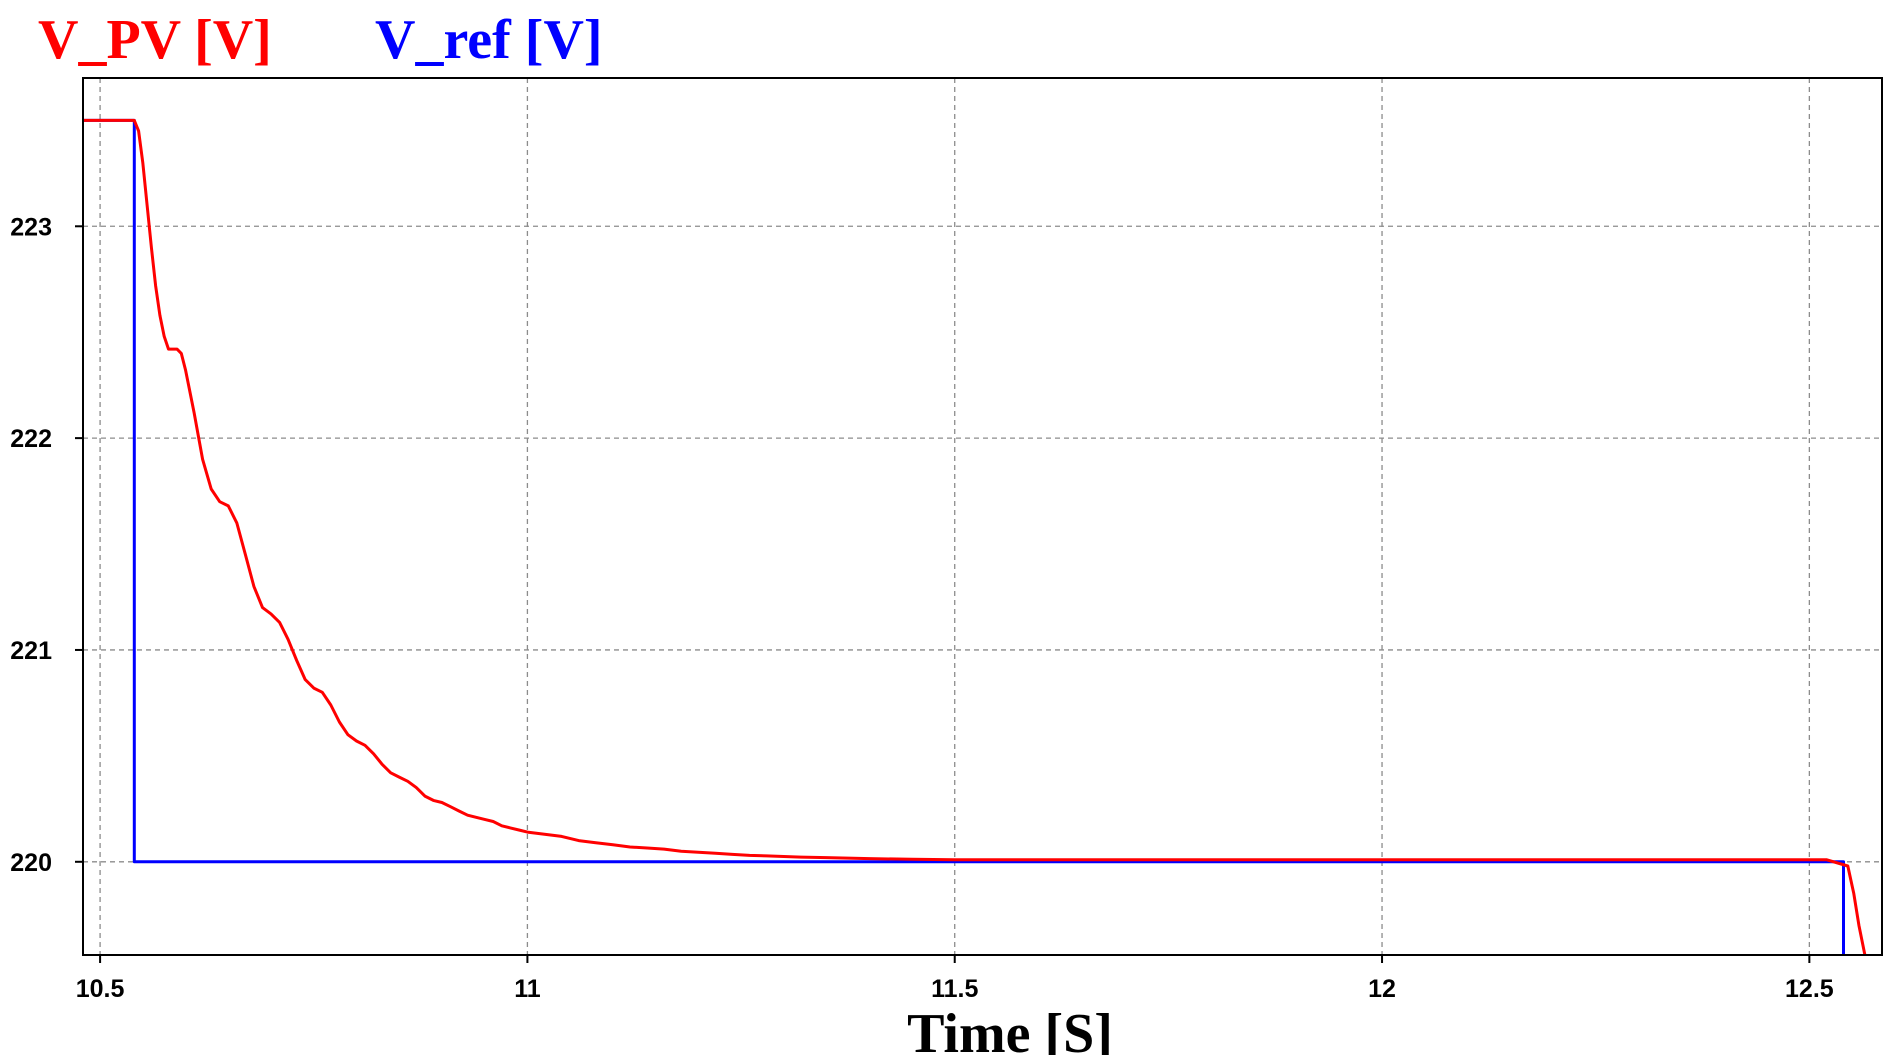 Image resolution: width=1902 pixels, height=1055 pixels. Describe the element at coordinates (31, 863) in the screenshot. I see `y-tick-label: 220` at that location.